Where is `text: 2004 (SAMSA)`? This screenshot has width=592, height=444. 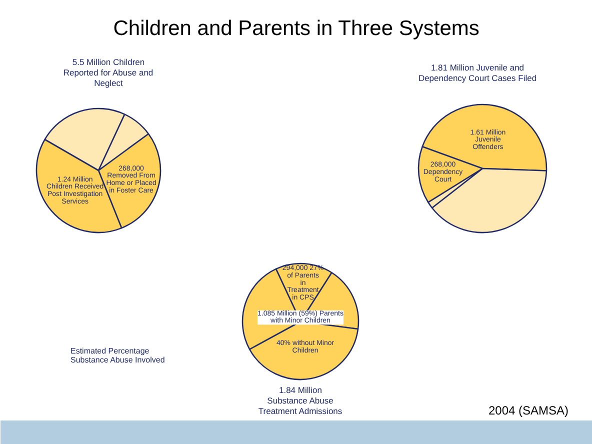
text: 2004 (SAMSA) is located at coordinates (528, 411).